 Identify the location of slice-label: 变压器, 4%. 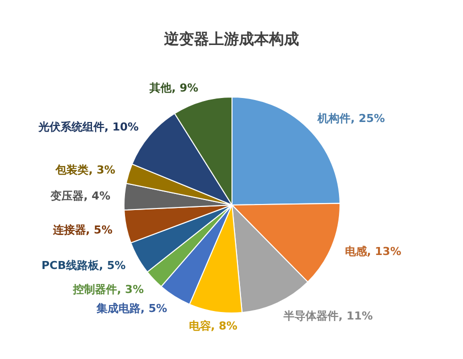
(80, 195).